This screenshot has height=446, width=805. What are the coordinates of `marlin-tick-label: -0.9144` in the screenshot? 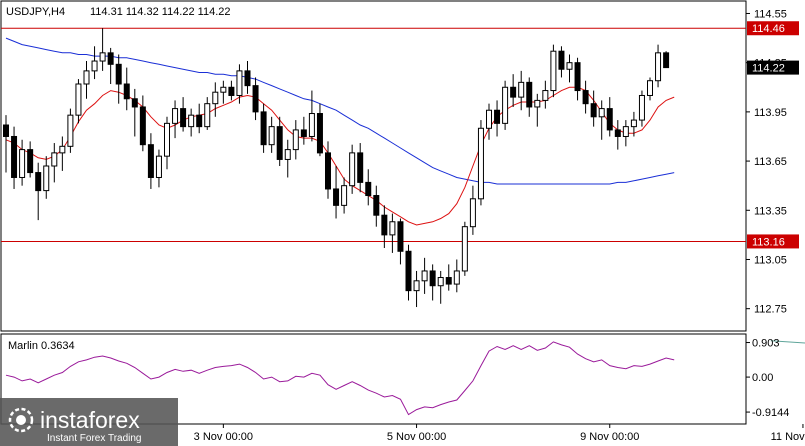 It's located at (770, 413).